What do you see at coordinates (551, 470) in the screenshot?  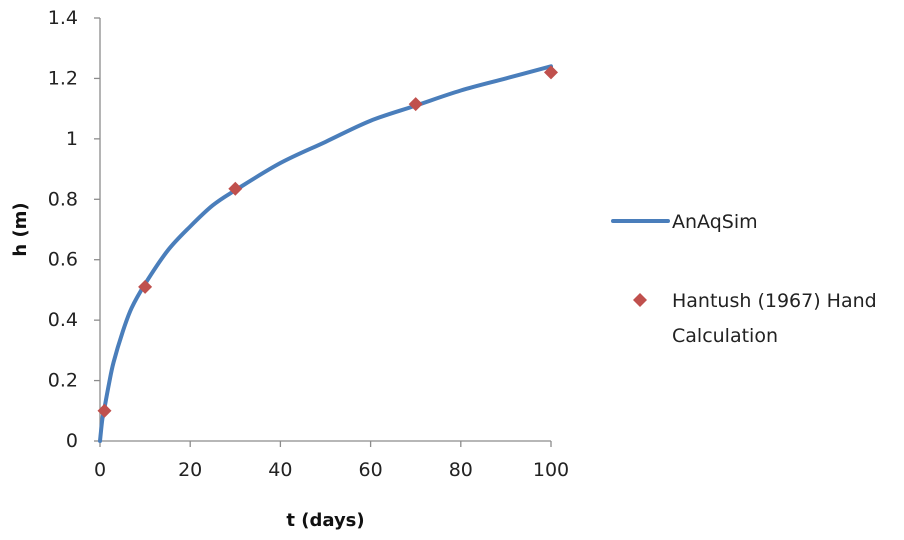 I see `x-tick-label: 100` at bounding box center [551, 470].